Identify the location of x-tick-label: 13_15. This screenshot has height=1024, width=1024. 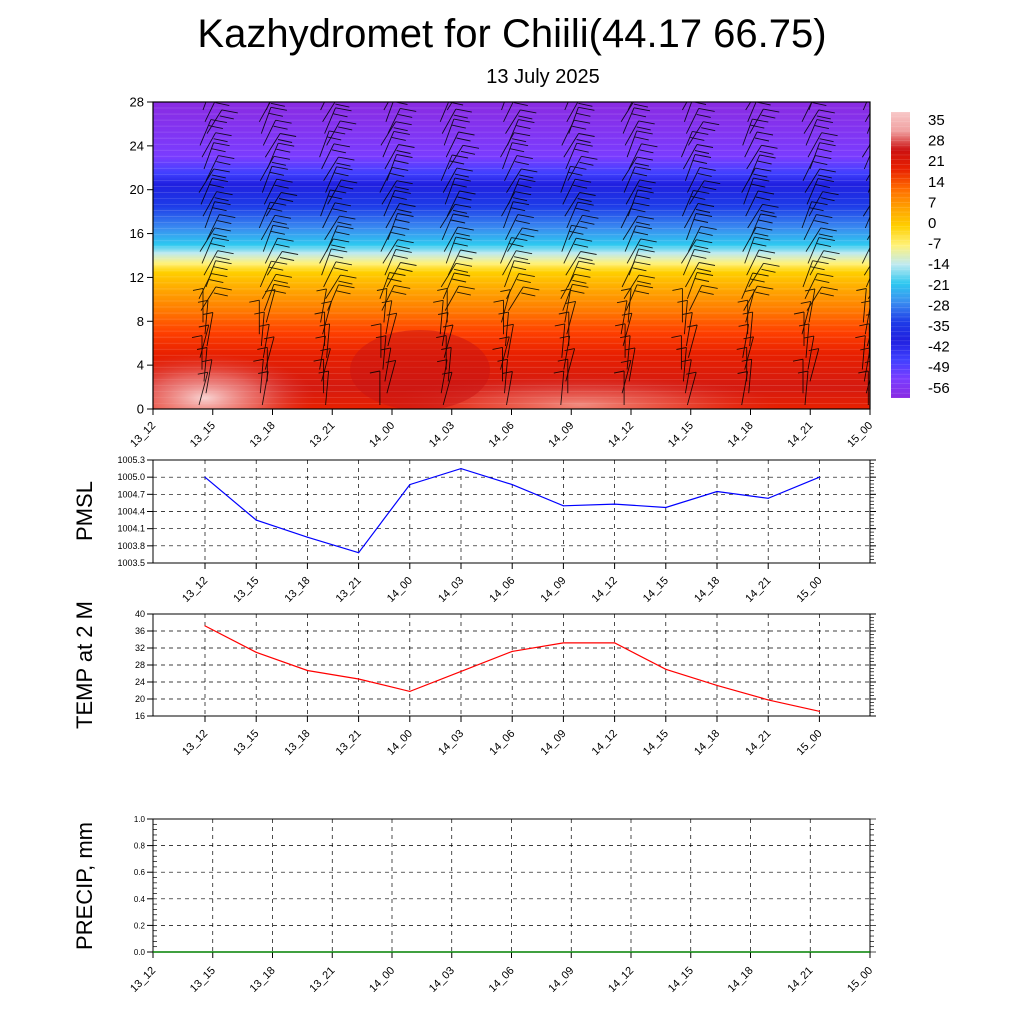
(203, 980).